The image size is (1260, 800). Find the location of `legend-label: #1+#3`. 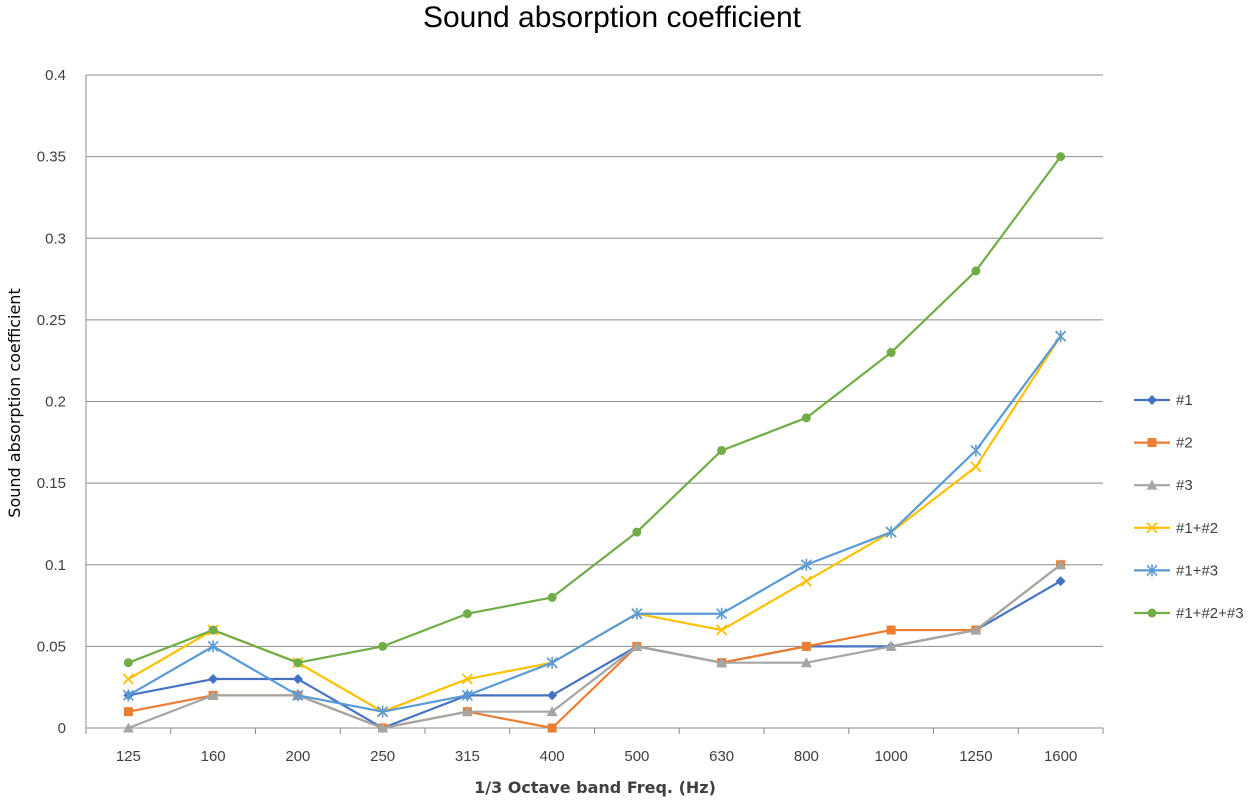

legend-label: #1+#3 is located at coordinates (1197, 570).